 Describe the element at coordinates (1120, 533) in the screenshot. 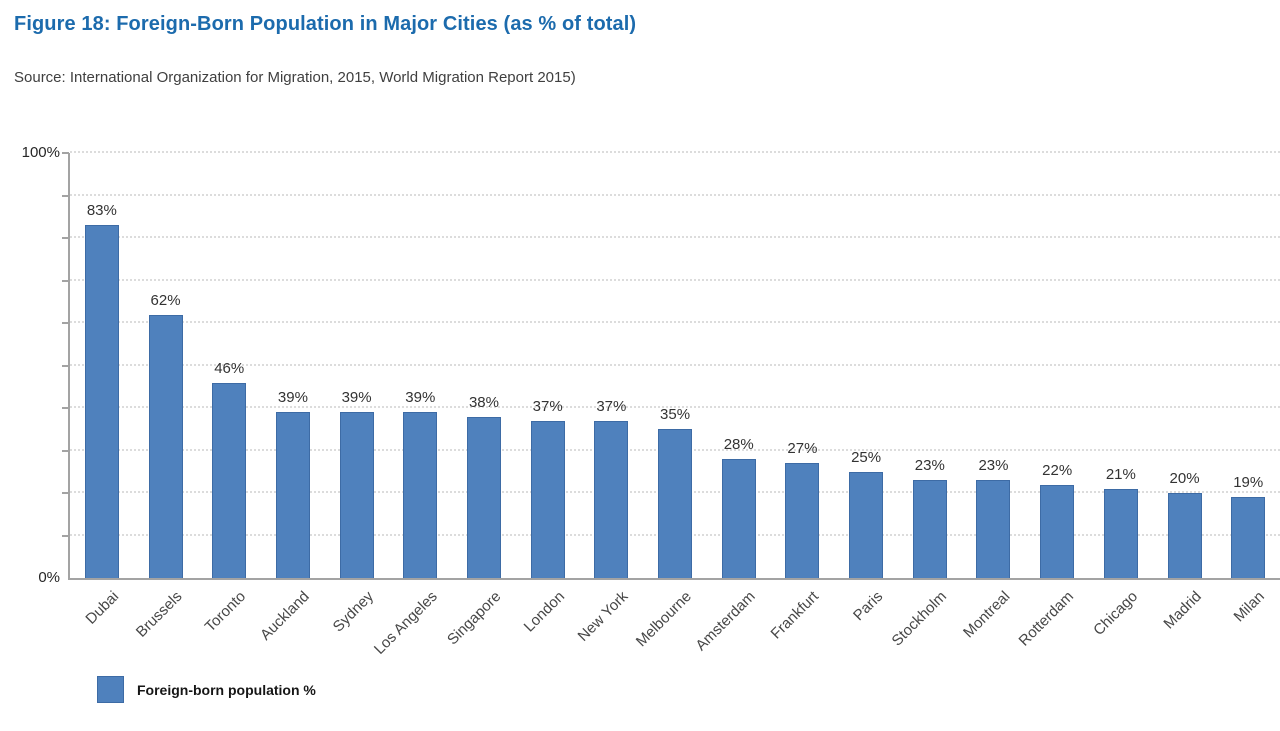

I see `bar-chicago` at that location.